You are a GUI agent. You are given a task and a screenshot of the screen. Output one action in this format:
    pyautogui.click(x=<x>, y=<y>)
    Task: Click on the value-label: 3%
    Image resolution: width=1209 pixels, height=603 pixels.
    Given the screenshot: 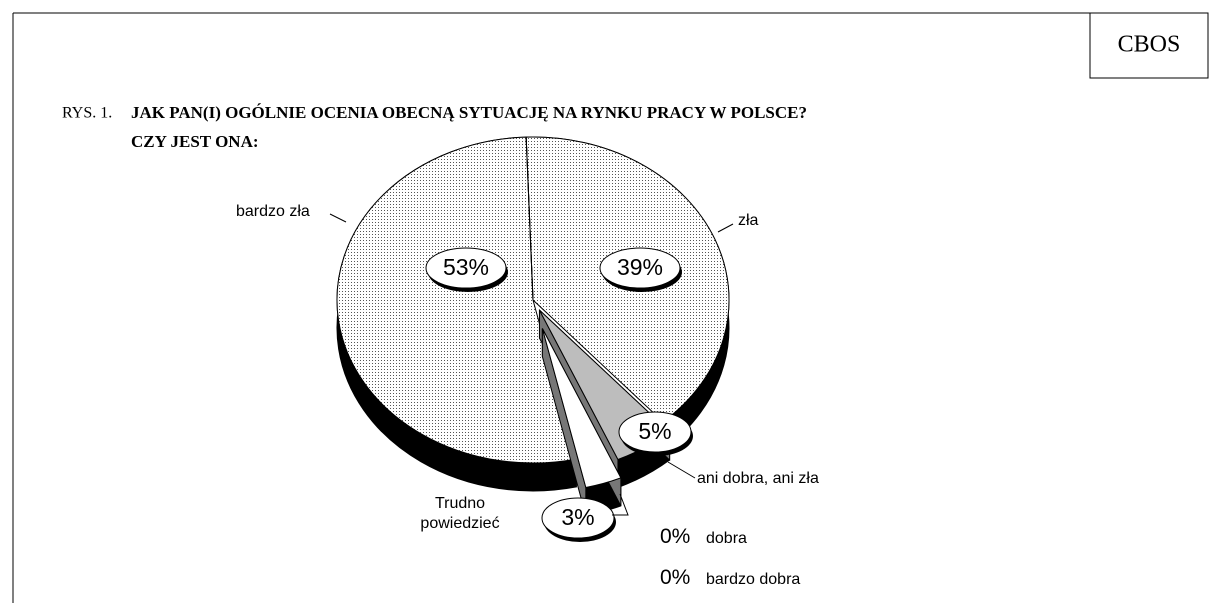 What is the action you would take?
    pyautogui.click(x=577, y=517)
    